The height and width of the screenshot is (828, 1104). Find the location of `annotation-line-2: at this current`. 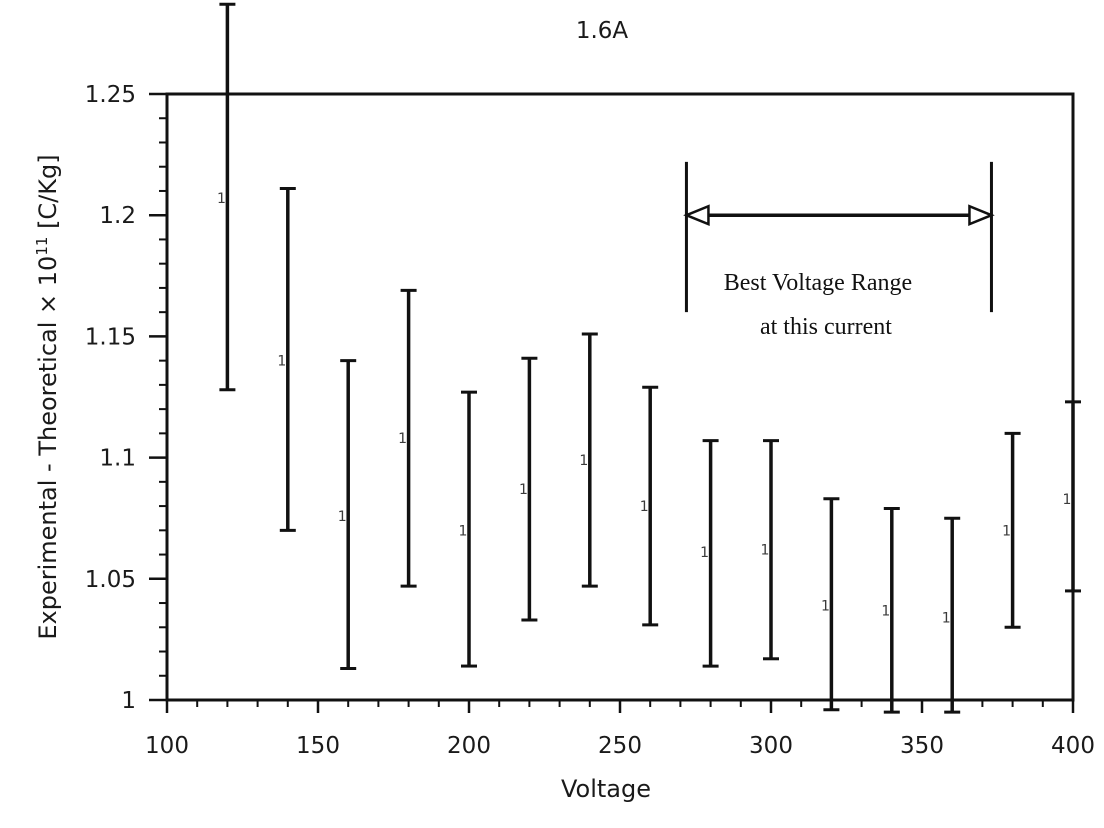

annotation-line-2: at this current is located at coordinates (826, 327).